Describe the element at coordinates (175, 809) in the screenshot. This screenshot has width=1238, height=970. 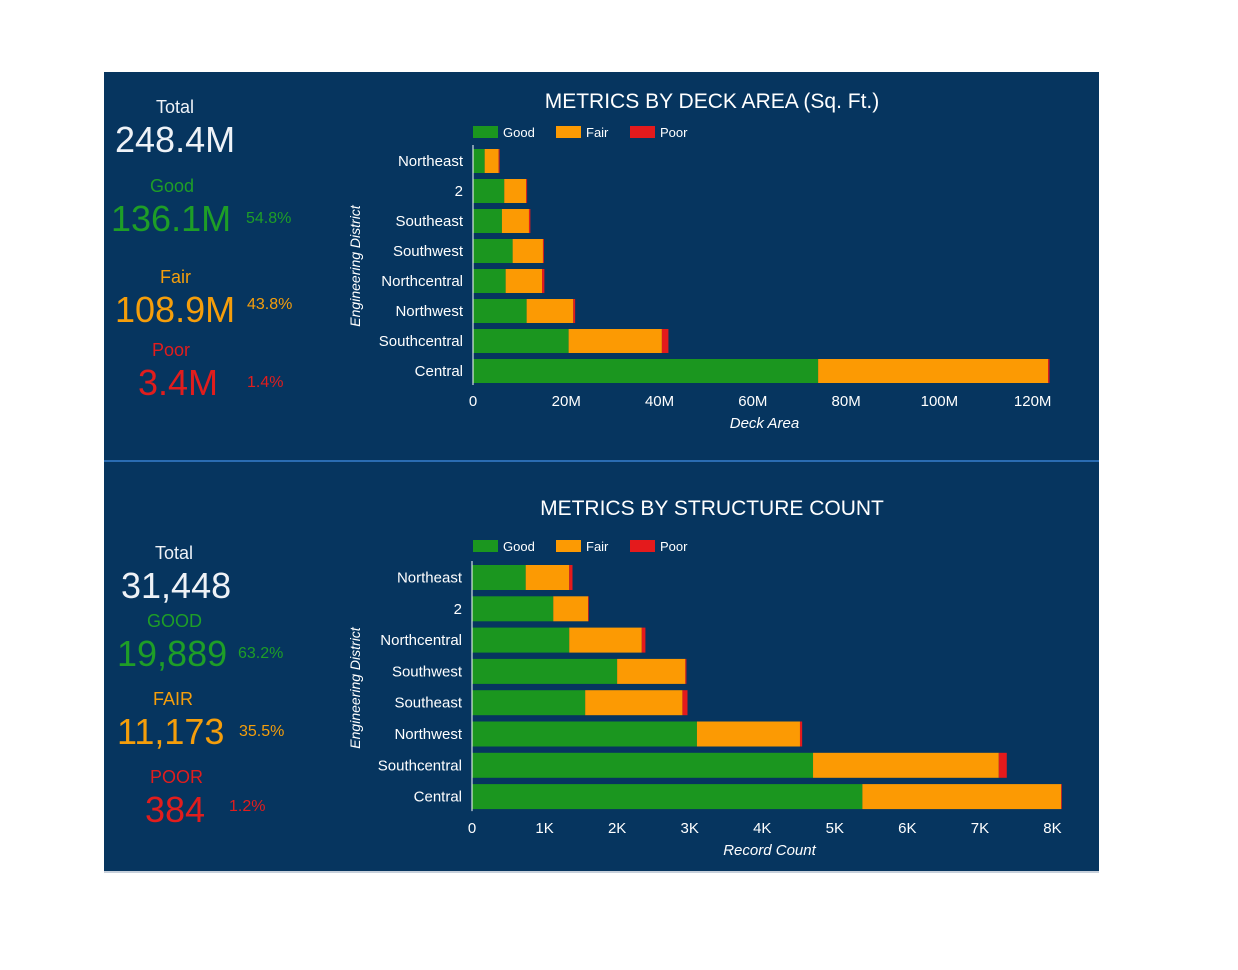
I see `count-poor-value: 384` at that location.